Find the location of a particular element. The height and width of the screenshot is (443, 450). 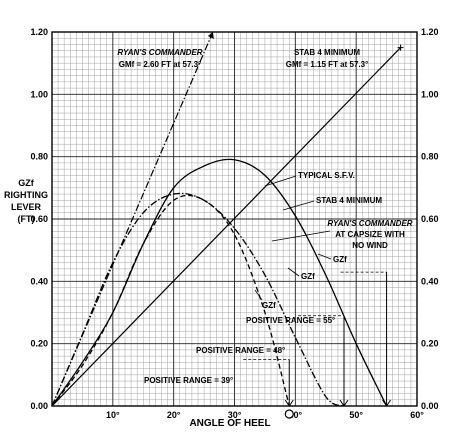

stab4-gm-marker is located at coordinates (400, 47).